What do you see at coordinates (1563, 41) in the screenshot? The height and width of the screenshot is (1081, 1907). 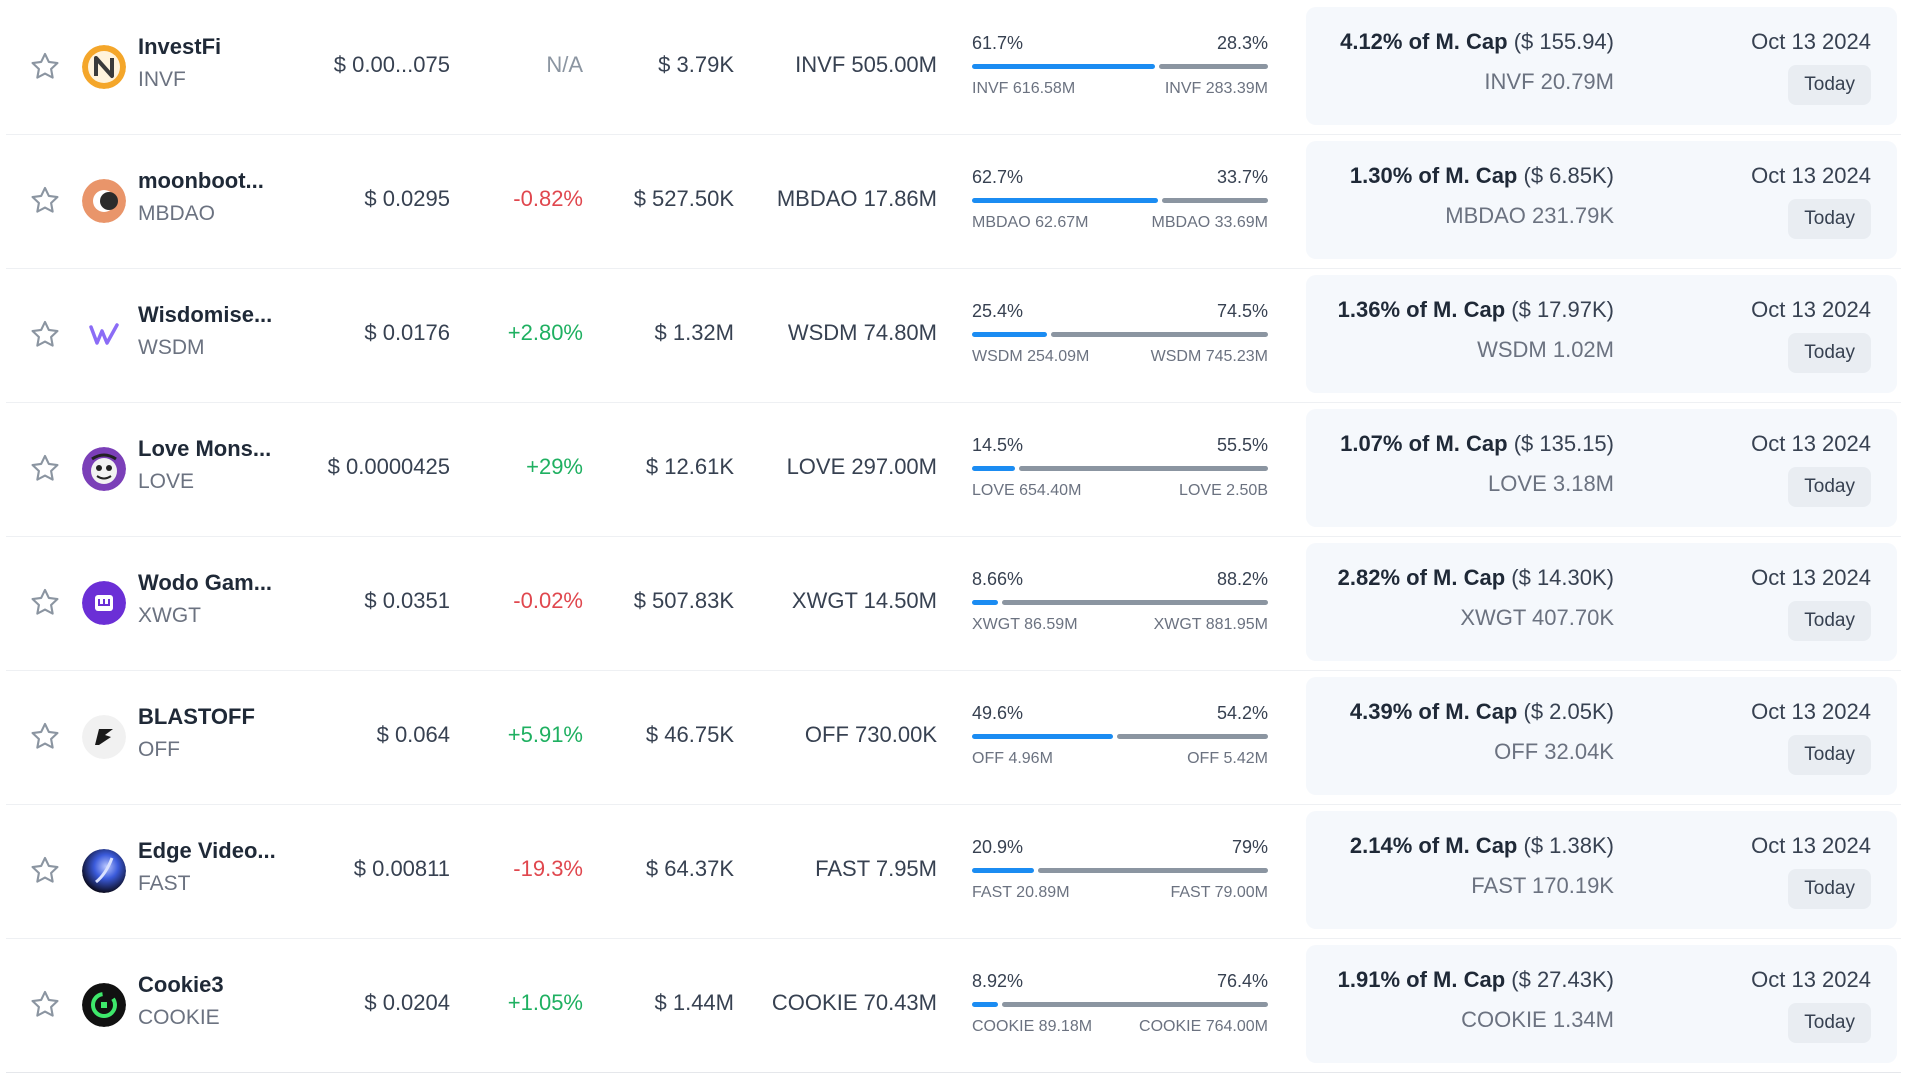 I see `mcap-usd-value: ($ 155.94)` at bounding box center [1563, 41].